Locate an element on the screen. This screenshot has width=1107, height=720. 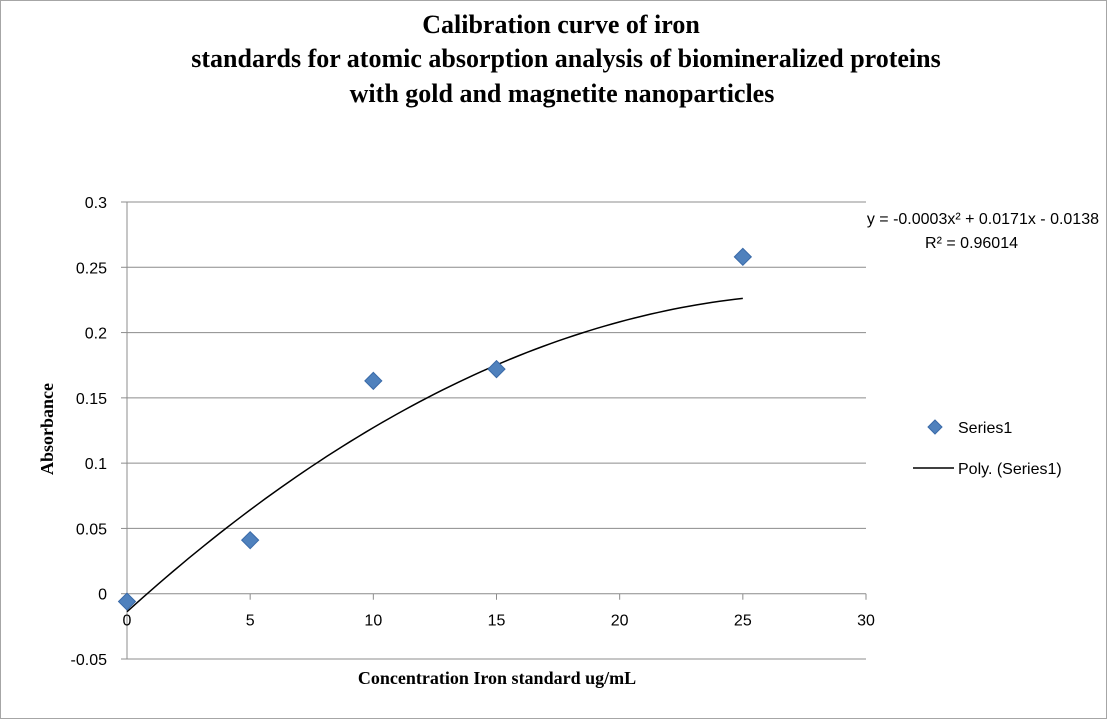
y-tick-label: -0.05 is located at coordinates (89, 660).